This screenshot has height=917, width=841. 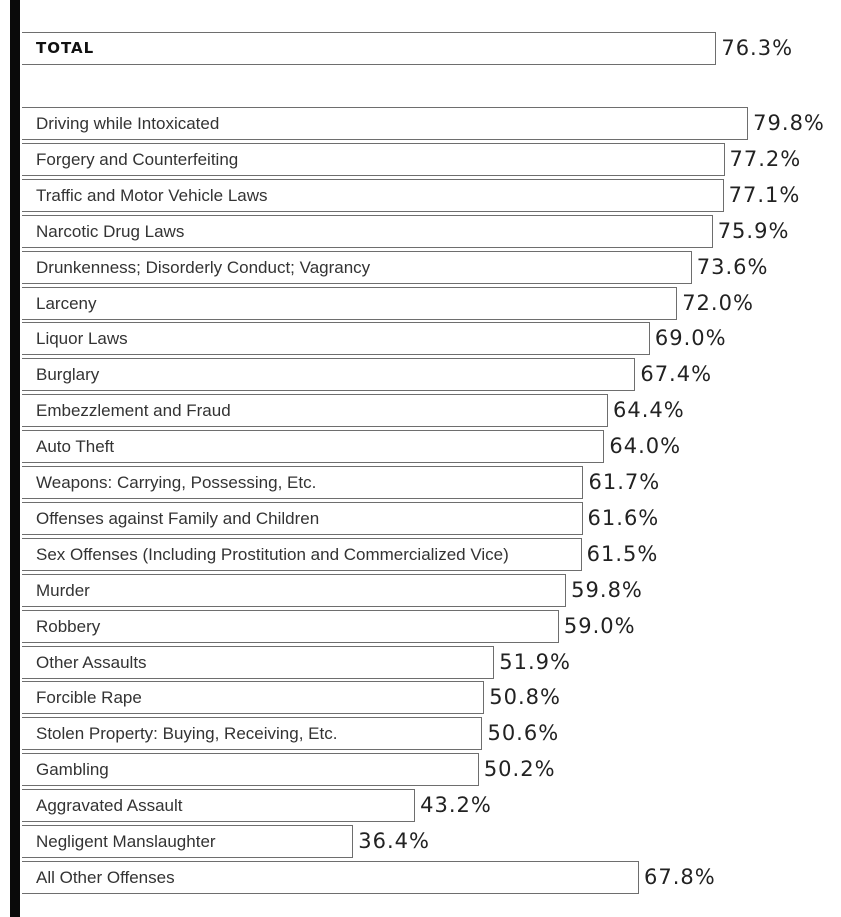 I want to click on value-label: 51.9%, so click(x=535, y=661).